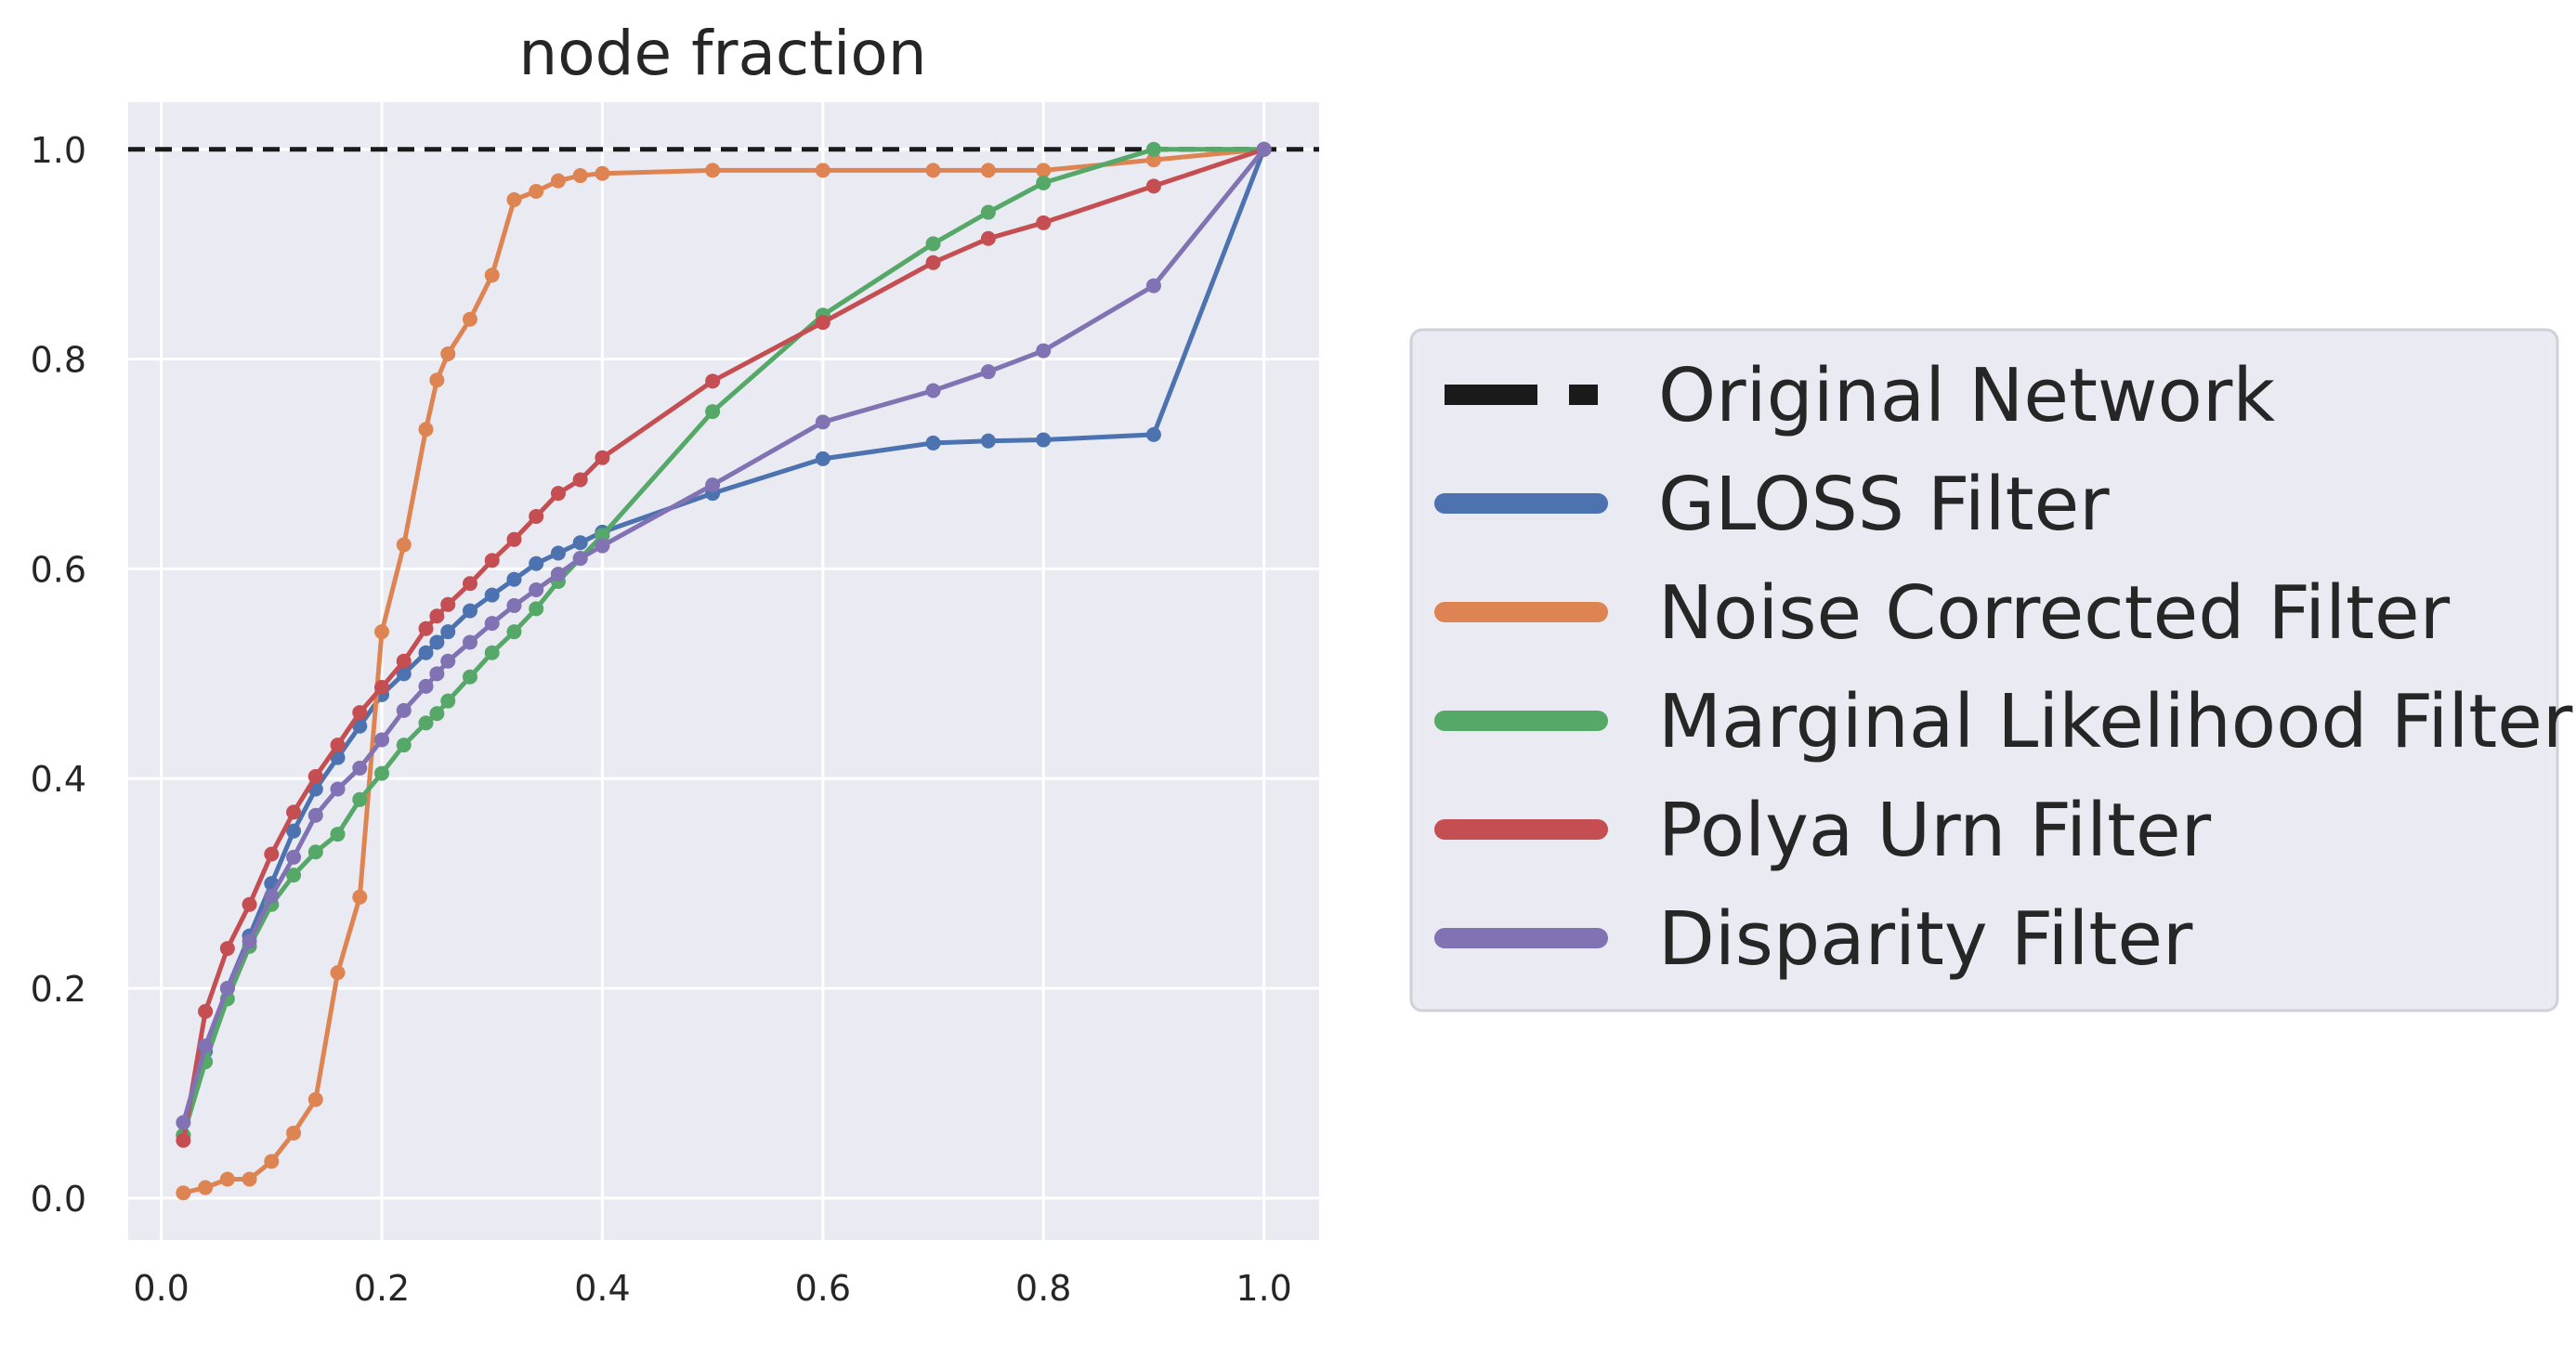  I want to click on x-tick-label: 1.0, so click(1264, 1288).